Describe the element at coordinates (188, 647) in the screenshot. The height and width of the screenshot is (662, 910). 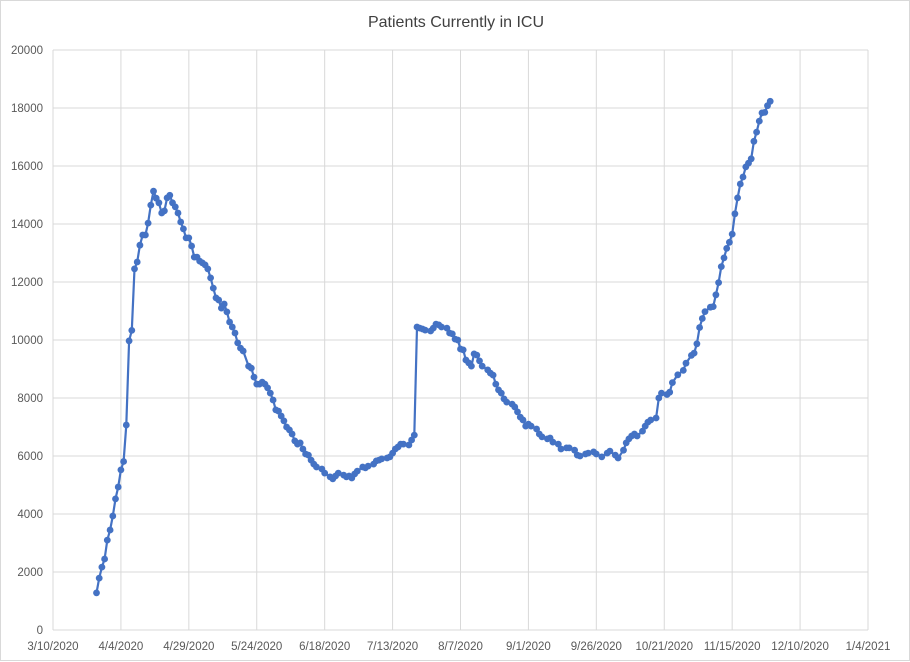
I see `x-tick-label: 4/29/2020` at that location.